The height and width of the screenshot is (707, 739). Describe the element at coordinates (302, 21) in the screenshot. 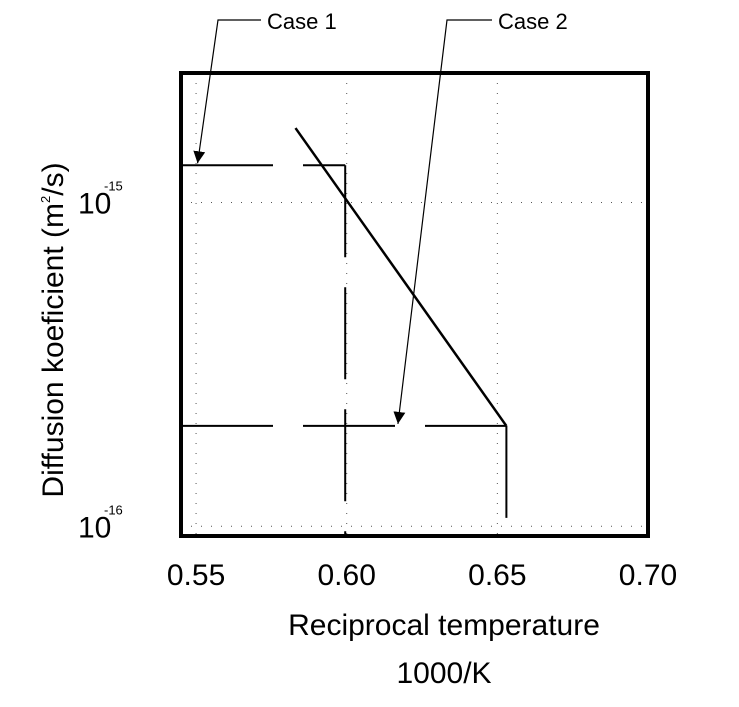

I see `case-1-label: Case 1` at that location.